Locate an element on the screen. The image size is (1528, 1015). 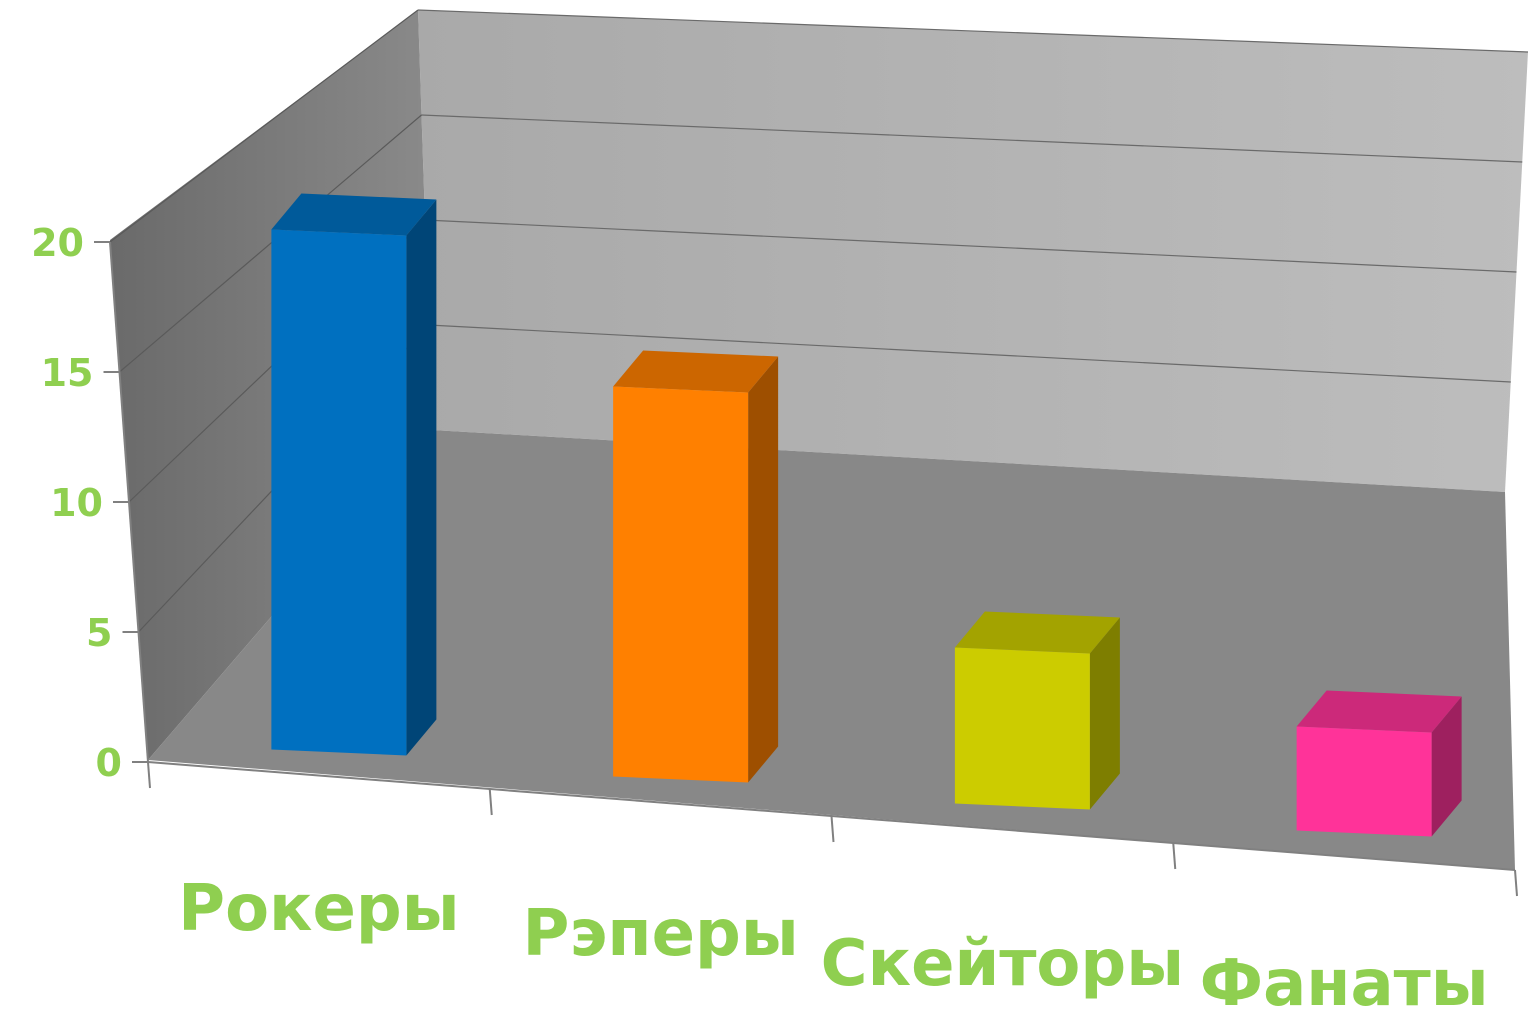
bar-Скейторы is located at coordinates (1037, 710).